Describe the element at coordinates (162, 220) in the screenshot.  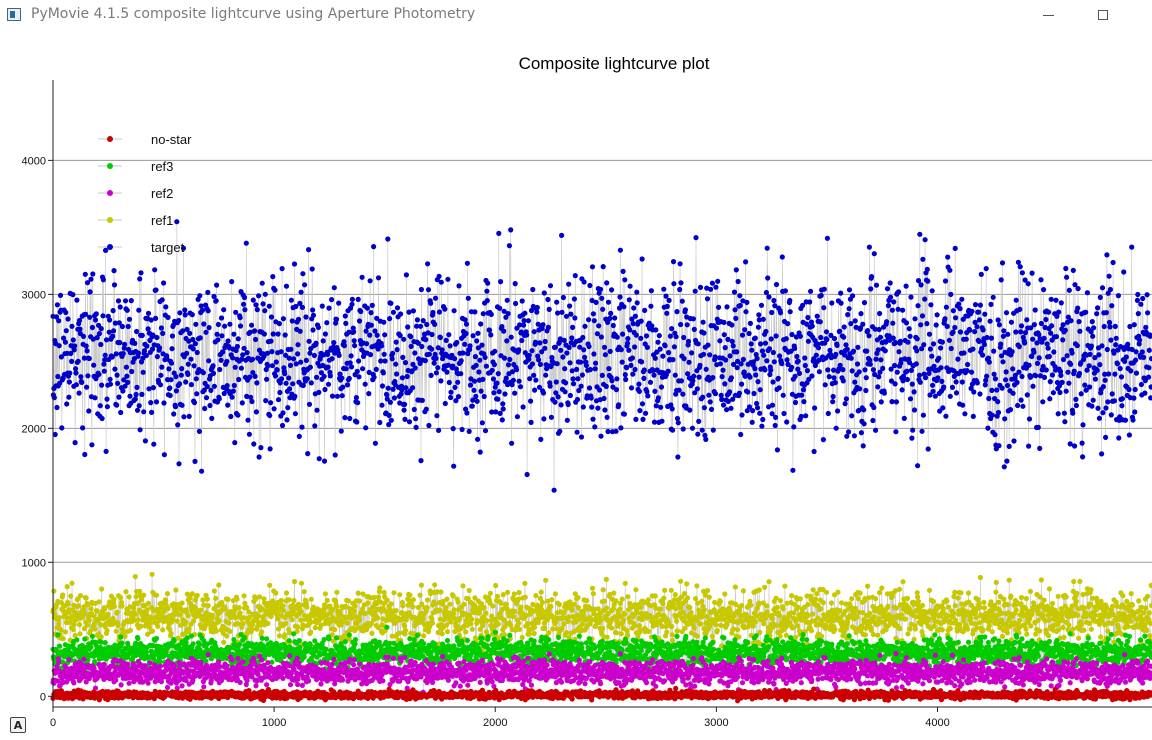
I see `legend-label: ref1` at that location.